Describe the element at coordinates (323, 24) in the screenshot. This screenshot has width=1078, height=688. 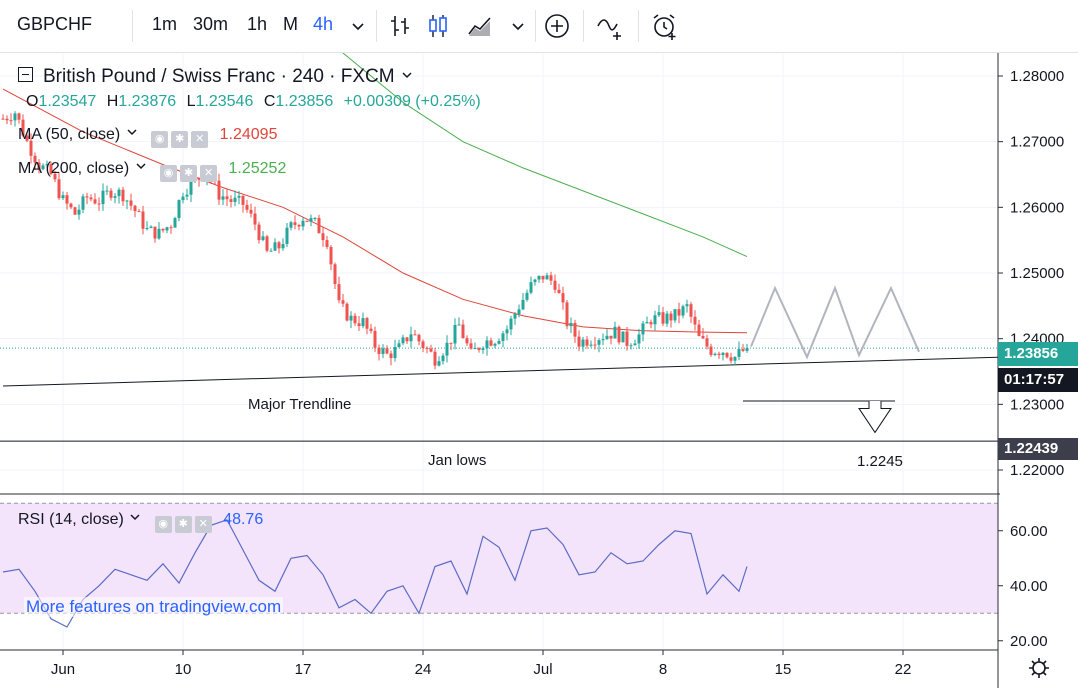
I see `interval-4h: 4h` at that location.